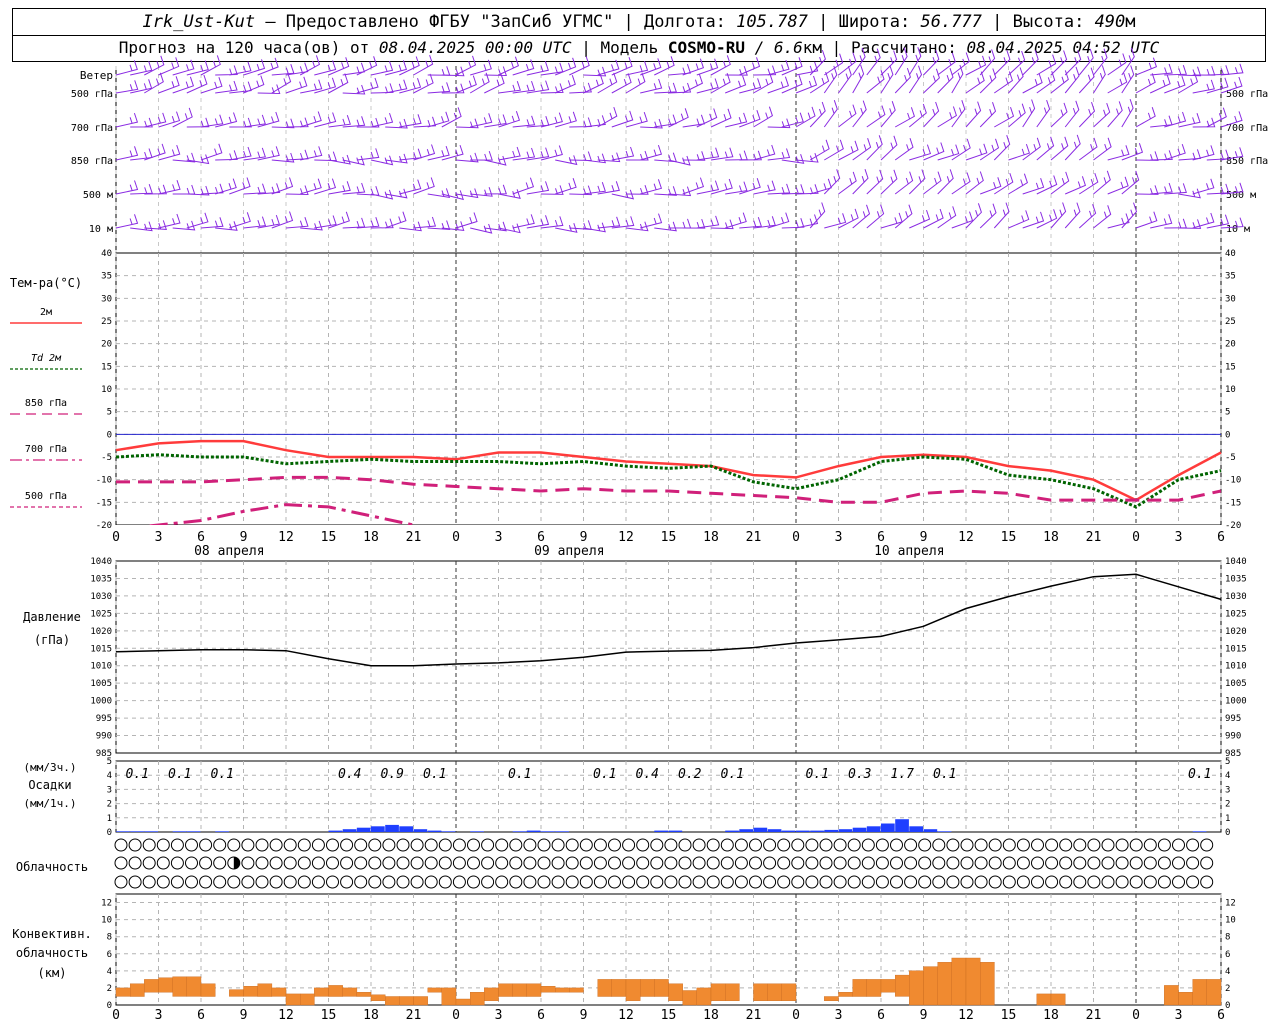 This screenshot has width=1280, height=1024. What do you see at coordinates (711, 1015) in the screenshot?
I see `conv-hour-tick: 18` at bounding box center [711, 1015].